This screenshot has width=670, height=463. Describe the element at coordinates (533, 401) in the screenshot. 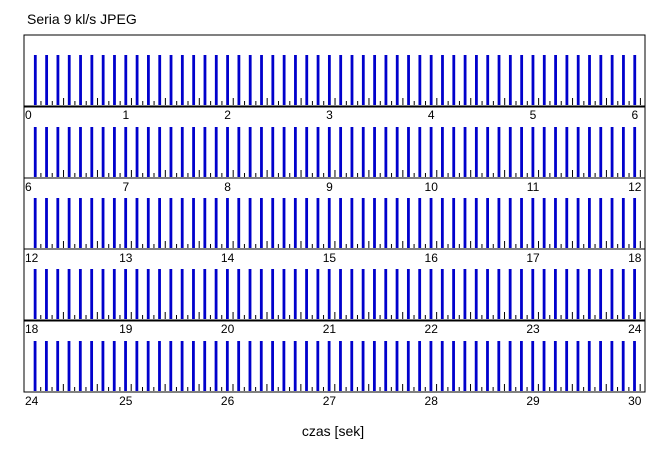

I see `x-tick-label: 29` at that location.